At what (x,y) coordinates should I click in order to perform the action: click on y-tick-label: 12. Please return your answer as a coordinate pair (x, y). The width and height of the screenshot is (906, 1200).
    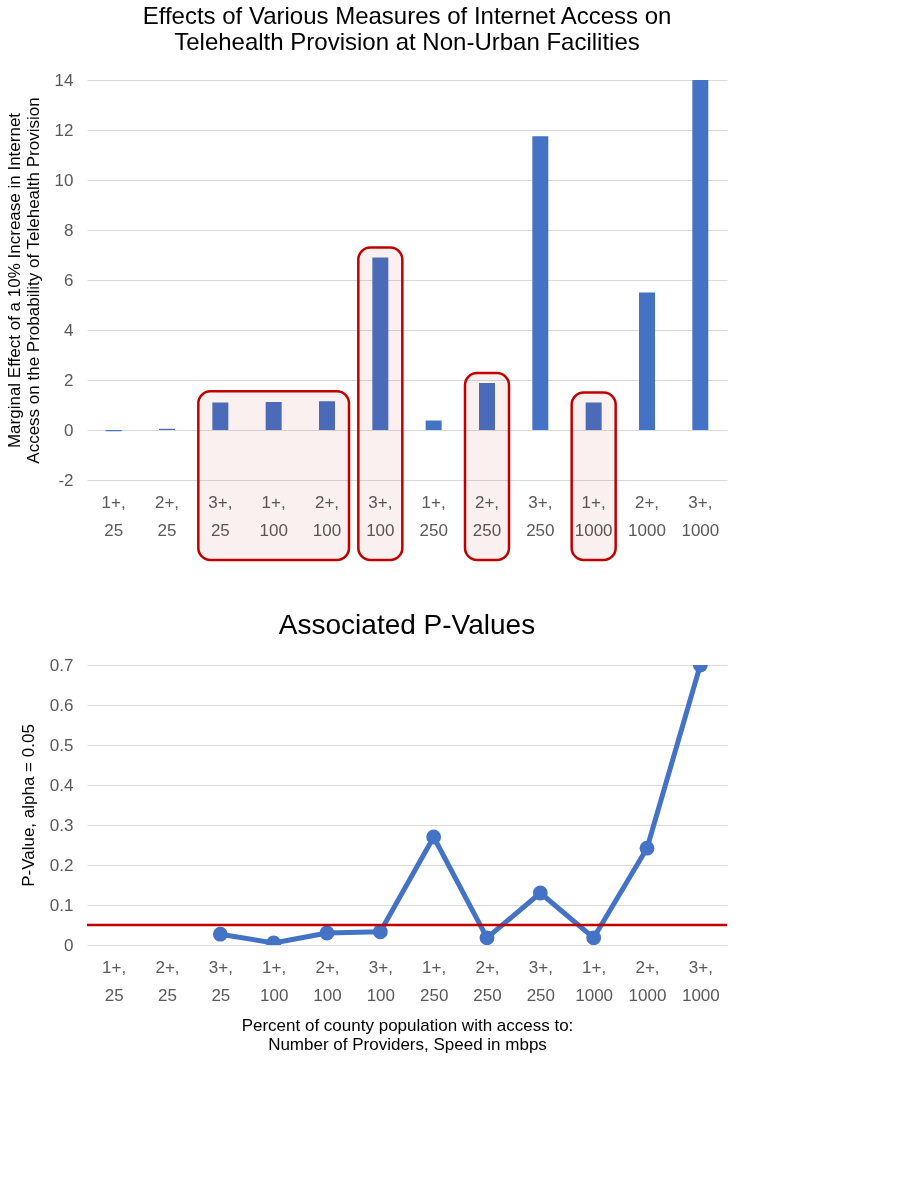
    Looking at the image, I should click on (64, 130).